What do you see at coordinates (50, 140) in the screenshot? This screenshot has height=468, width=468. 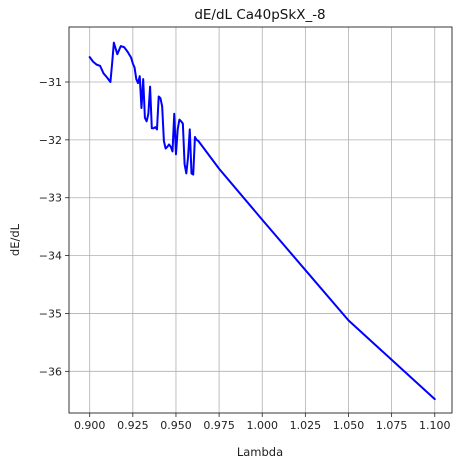 I see `y-tick-label: −32` at bounding box center [50, 140].